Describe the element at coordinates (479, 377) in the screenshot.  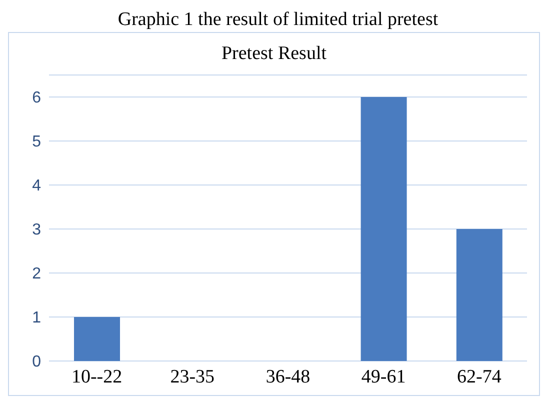
I see `x-tick-label: 62-74` at that location.